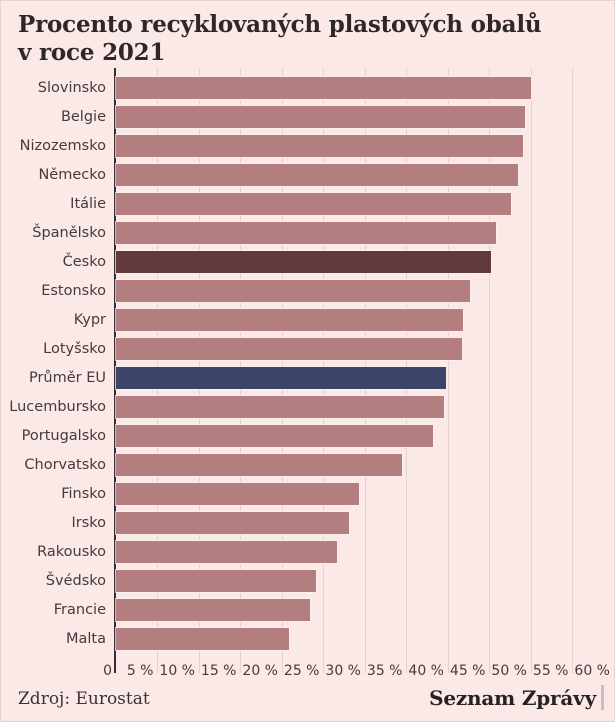 Image resolution: width=615 pixels, height=722 pixels. Describe the element at coordinates (280, 407) in the screenshot. I see `bar-lucembursko` at that location.